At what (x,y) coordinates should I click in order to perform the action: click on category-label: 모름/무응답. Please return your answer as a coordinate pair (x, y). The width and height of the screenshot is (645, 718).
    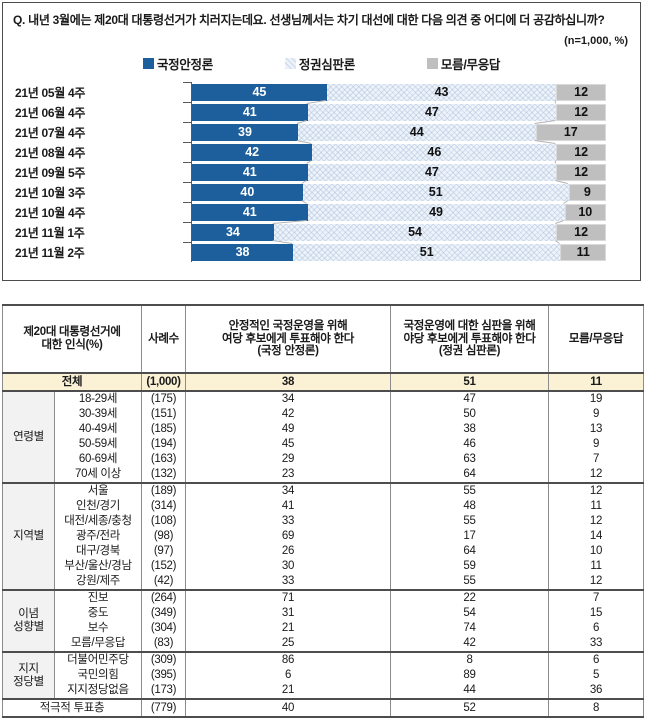
    Looking at the image, I should click on (98, 644).